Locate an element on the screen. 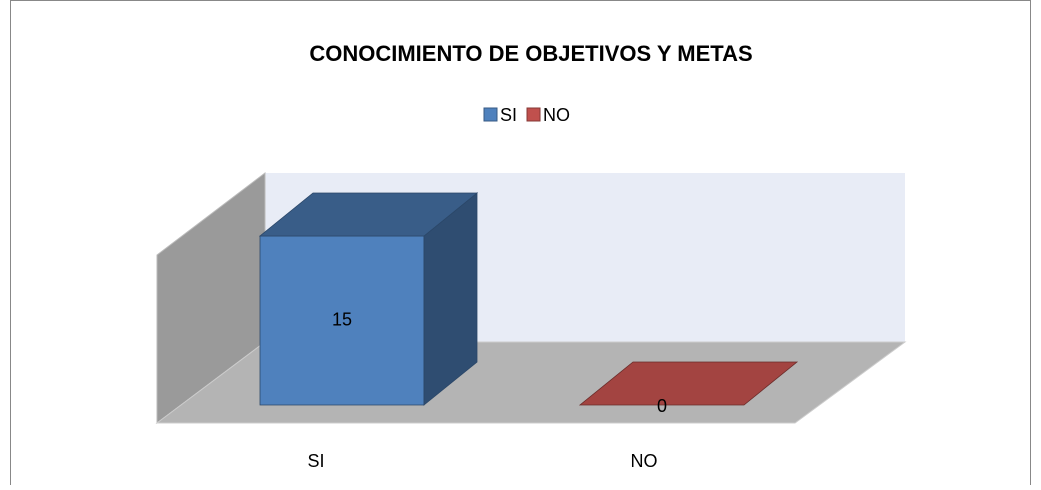 The image size is (1041, 490). chart-title: CONOCIMIENTO DE OBJETIVOS Y METAS is located at coordinates (530, 53).